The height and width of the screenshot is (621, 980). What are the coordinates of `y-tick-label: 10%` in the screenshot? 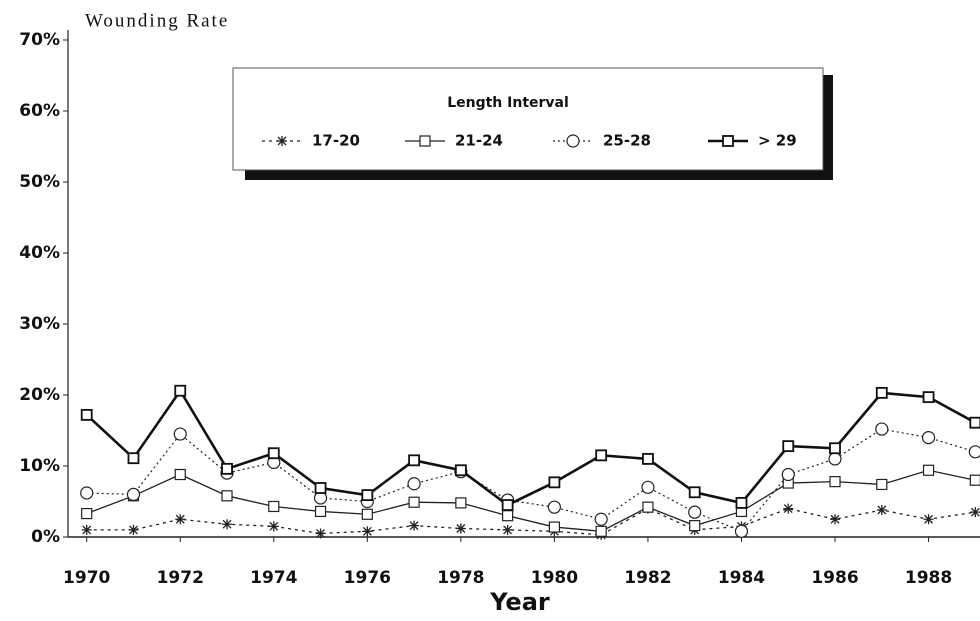 It's located at (39, 466).